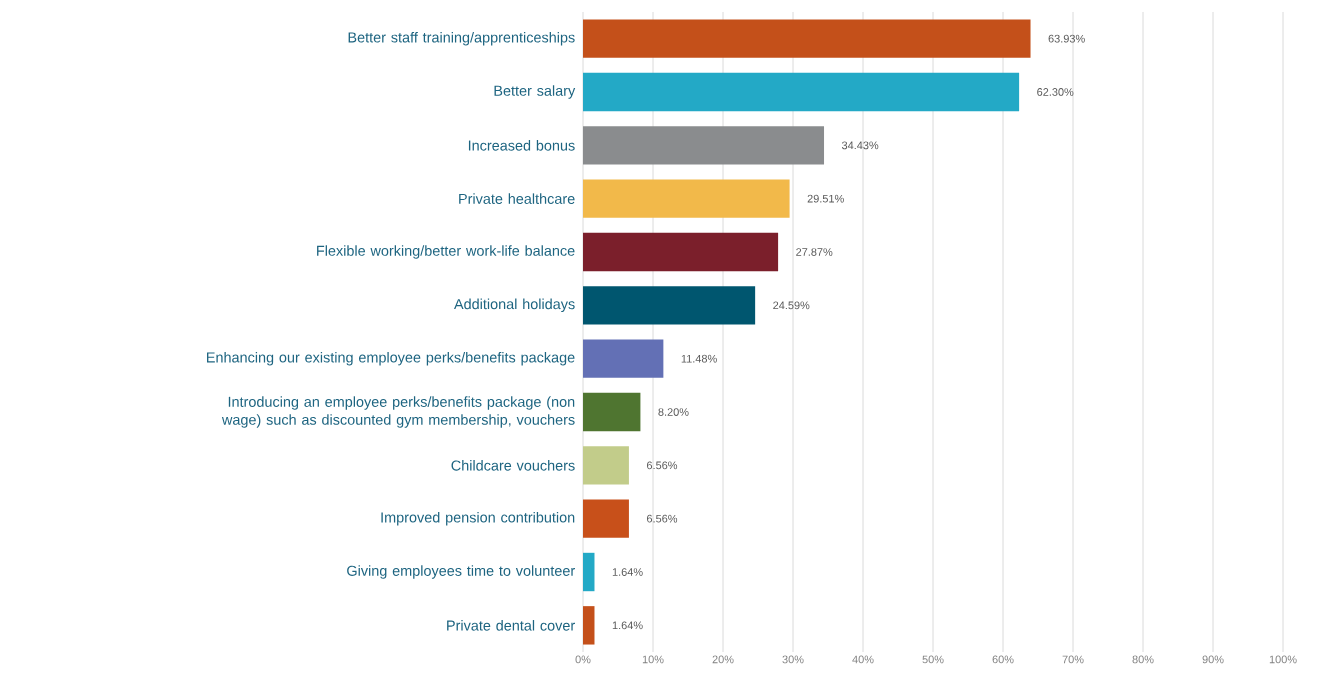  What do you see at coordinates (863, 659) in the screenshot?
I see `x-tick-label: 40%` at bounding box center [863, 659].